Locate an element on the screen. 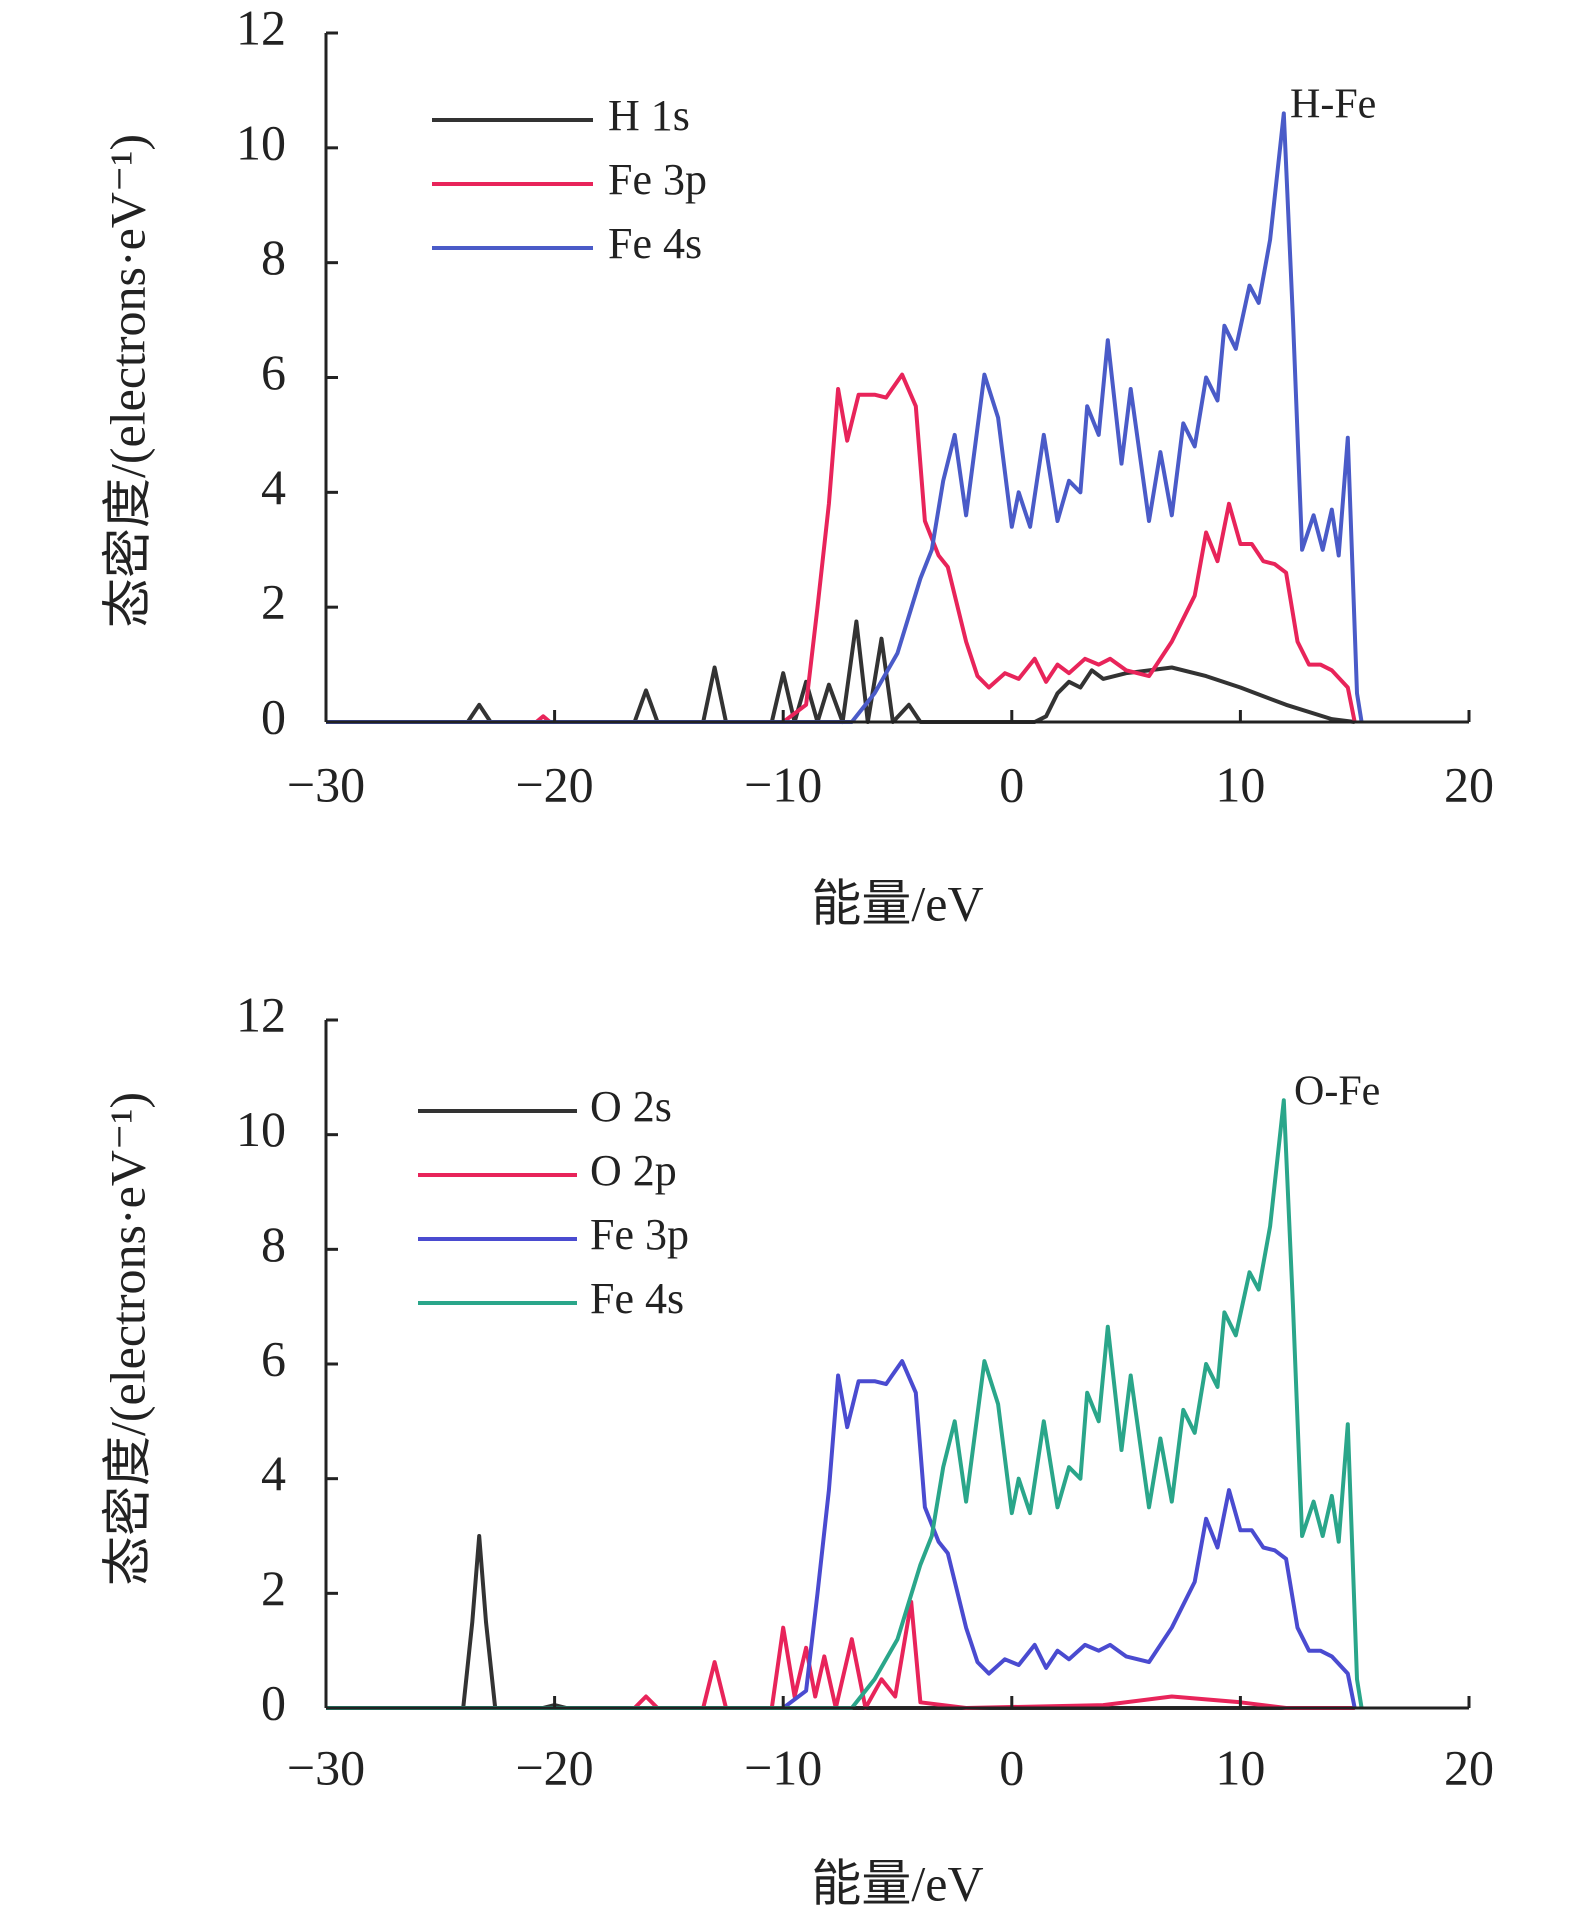  legend-label: O 2p is located at coordinates (633, 1170).